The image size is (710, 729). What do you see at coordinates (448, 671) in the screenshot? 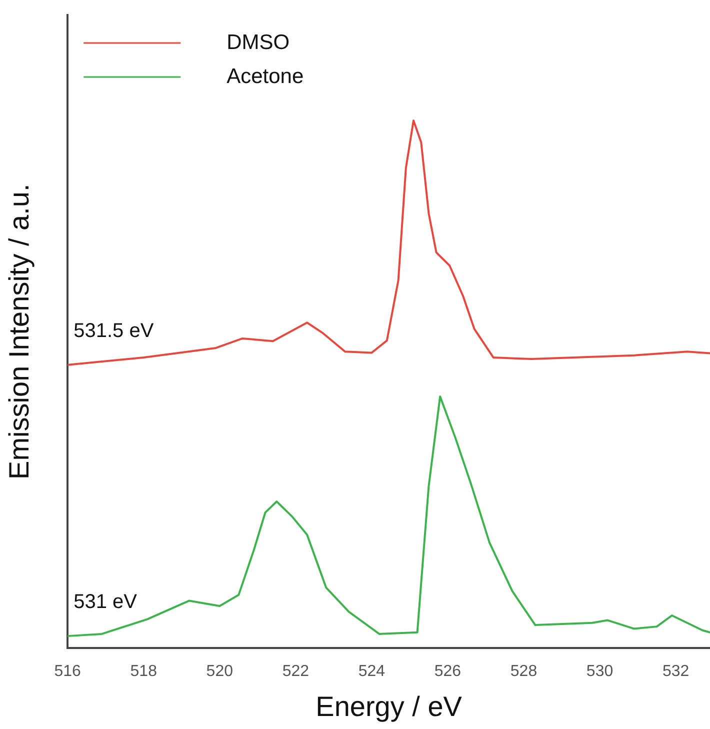
I see `x-tick-label: 526` at bounding box center [448, 671].